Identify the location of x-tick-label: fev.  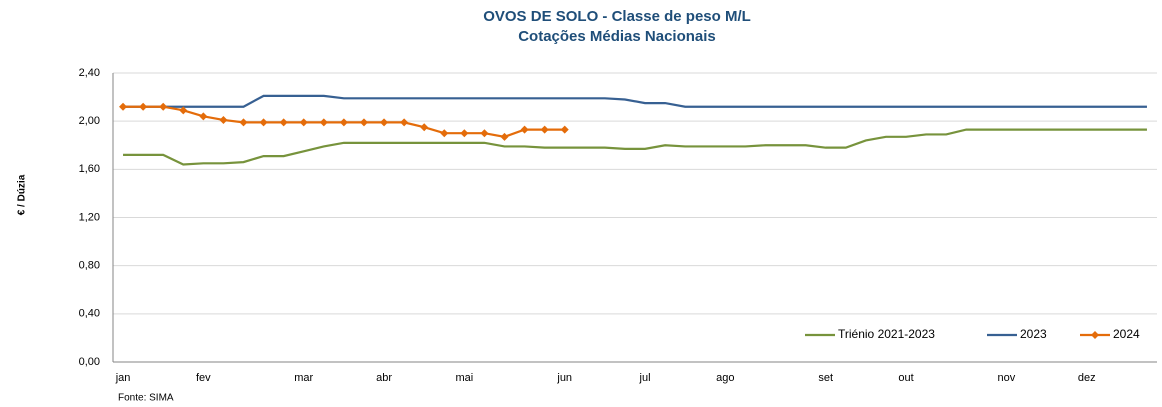
(203, 378).